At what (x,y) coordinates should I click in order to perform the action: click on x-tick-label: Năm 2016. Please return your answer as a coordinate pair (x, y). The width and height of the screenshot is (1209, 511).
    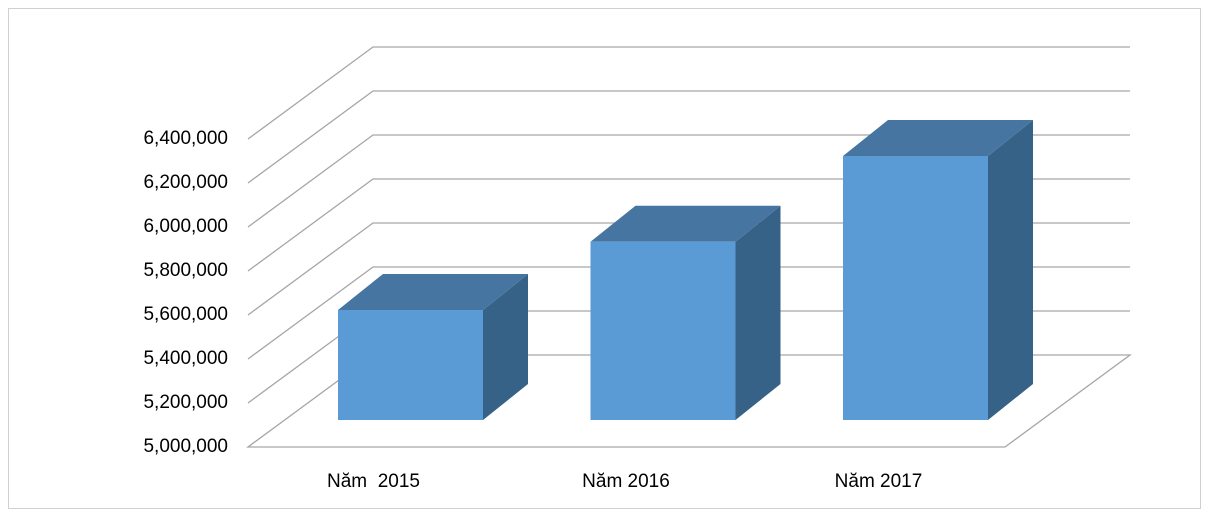
    Looking at the image, I should click on (626, 481).